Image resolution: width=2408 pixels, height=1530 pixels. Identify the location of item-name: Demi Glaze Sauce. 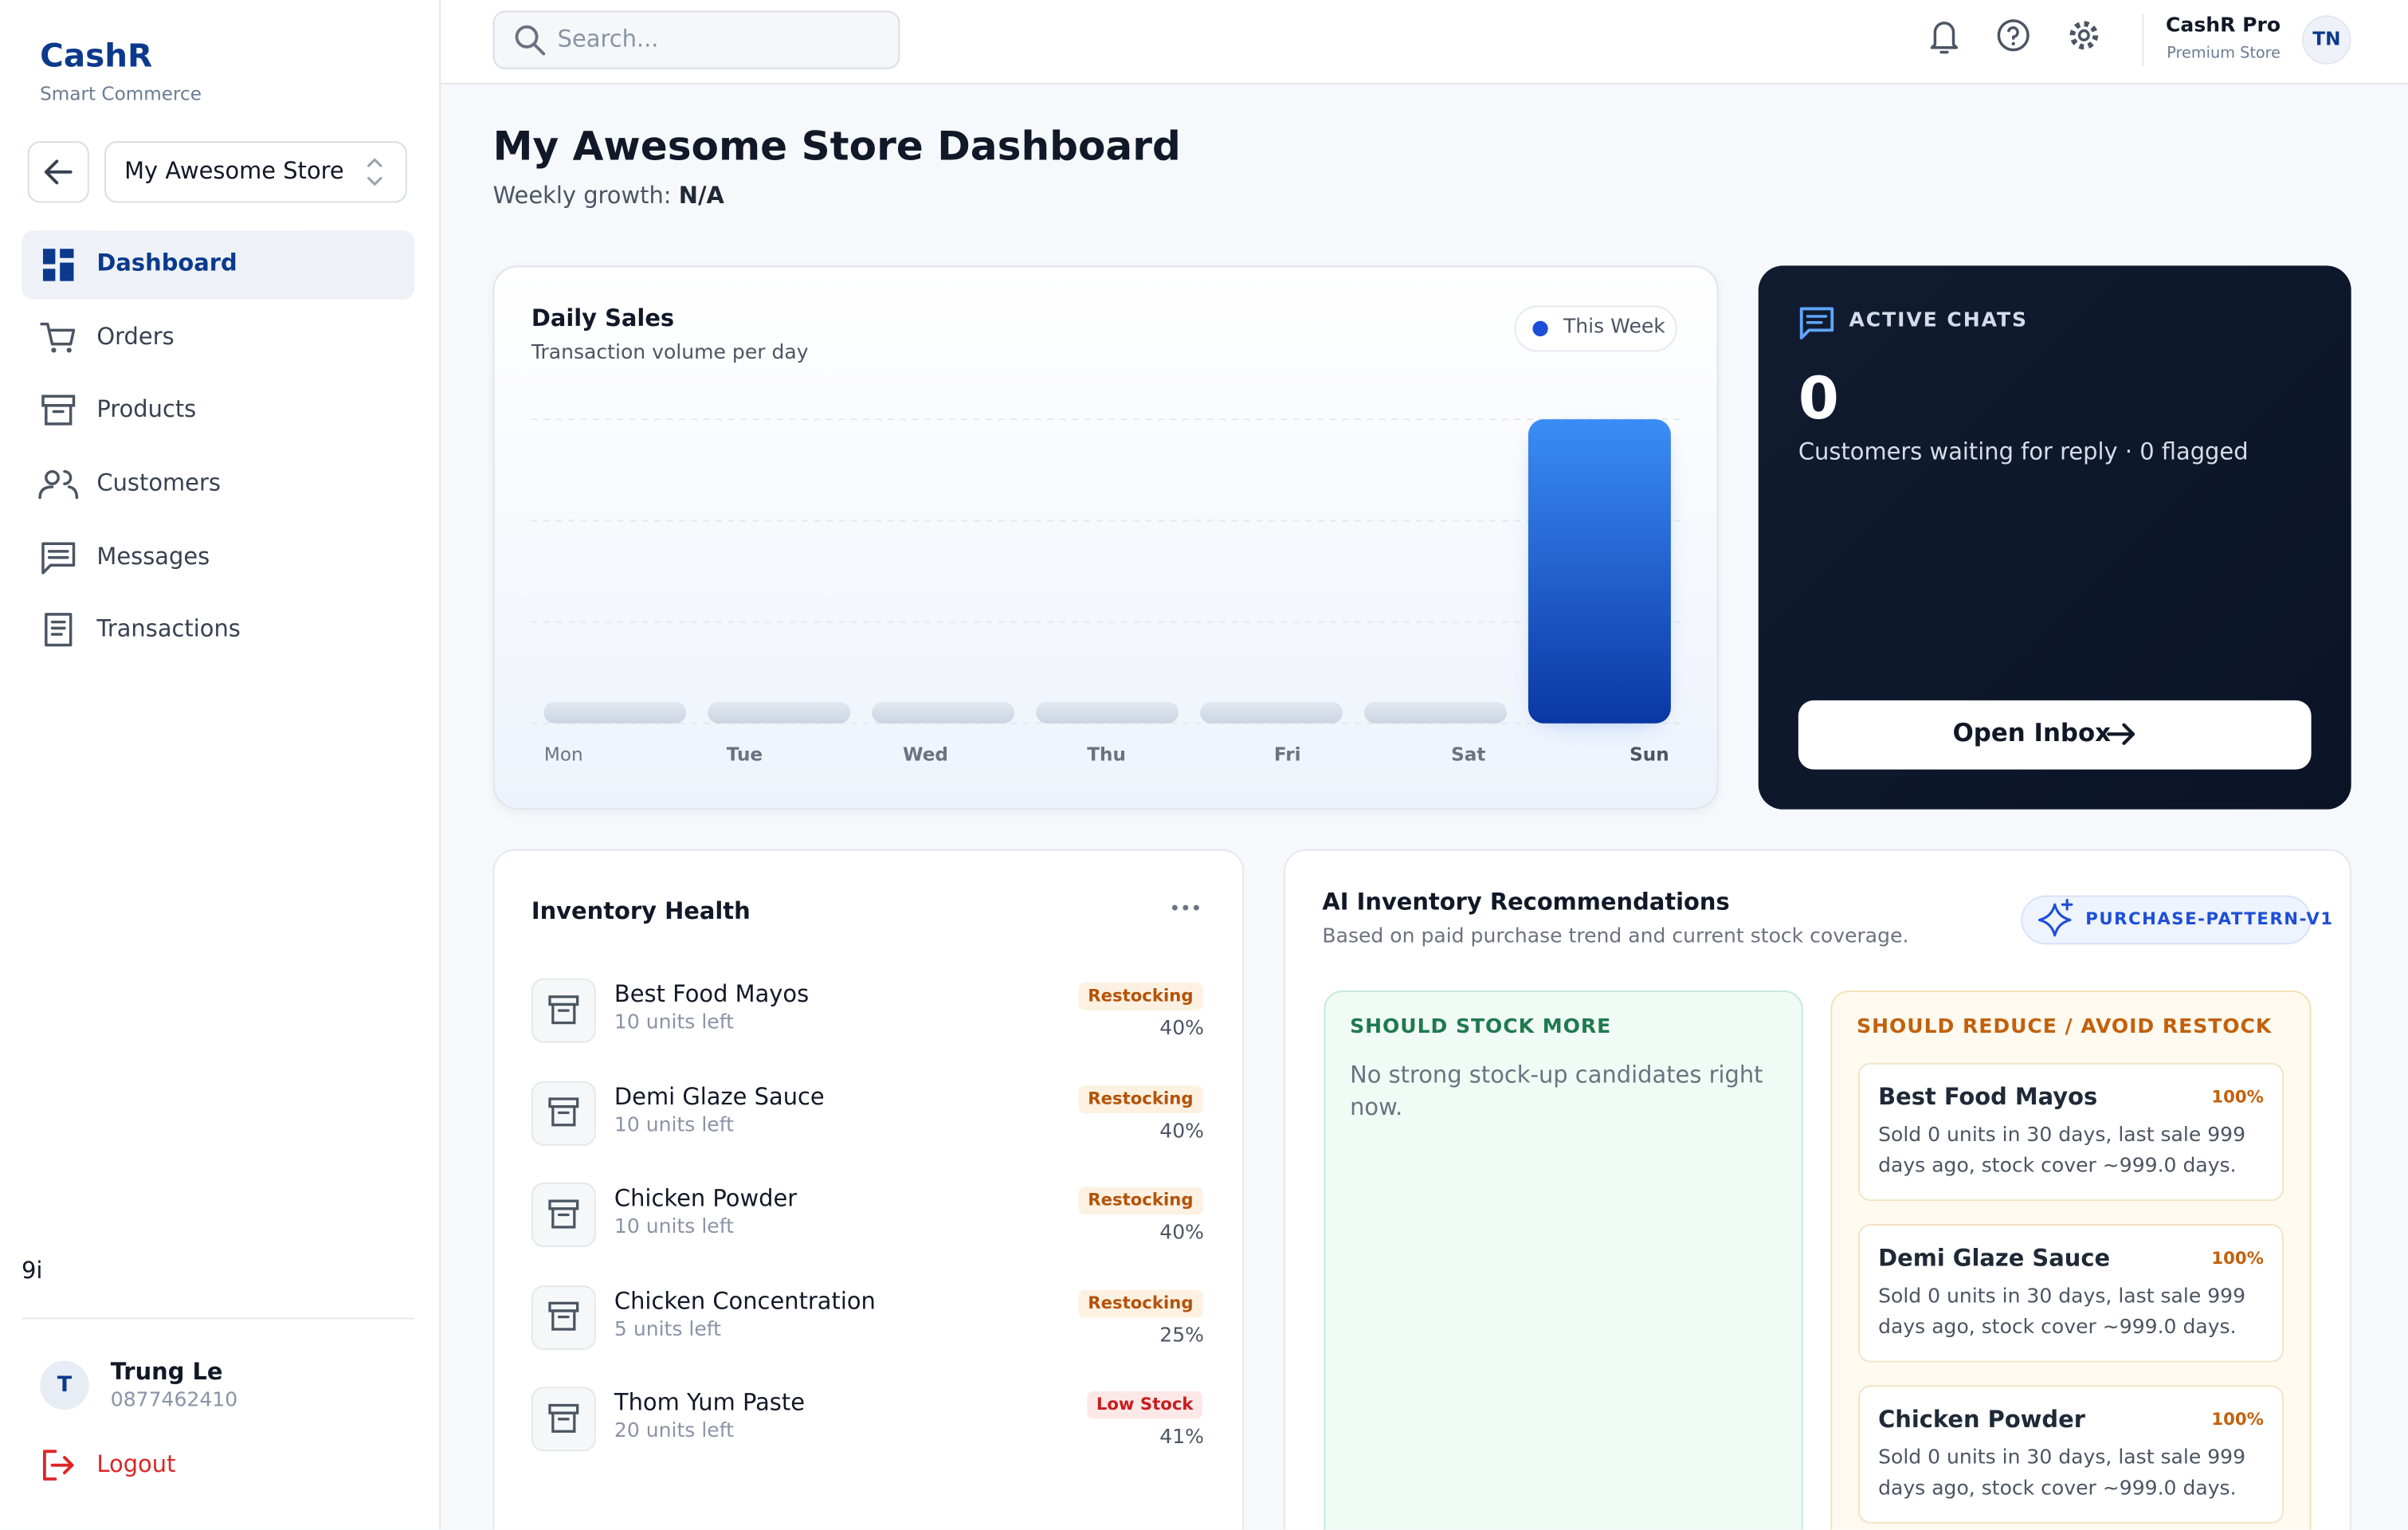
(719, 1096).